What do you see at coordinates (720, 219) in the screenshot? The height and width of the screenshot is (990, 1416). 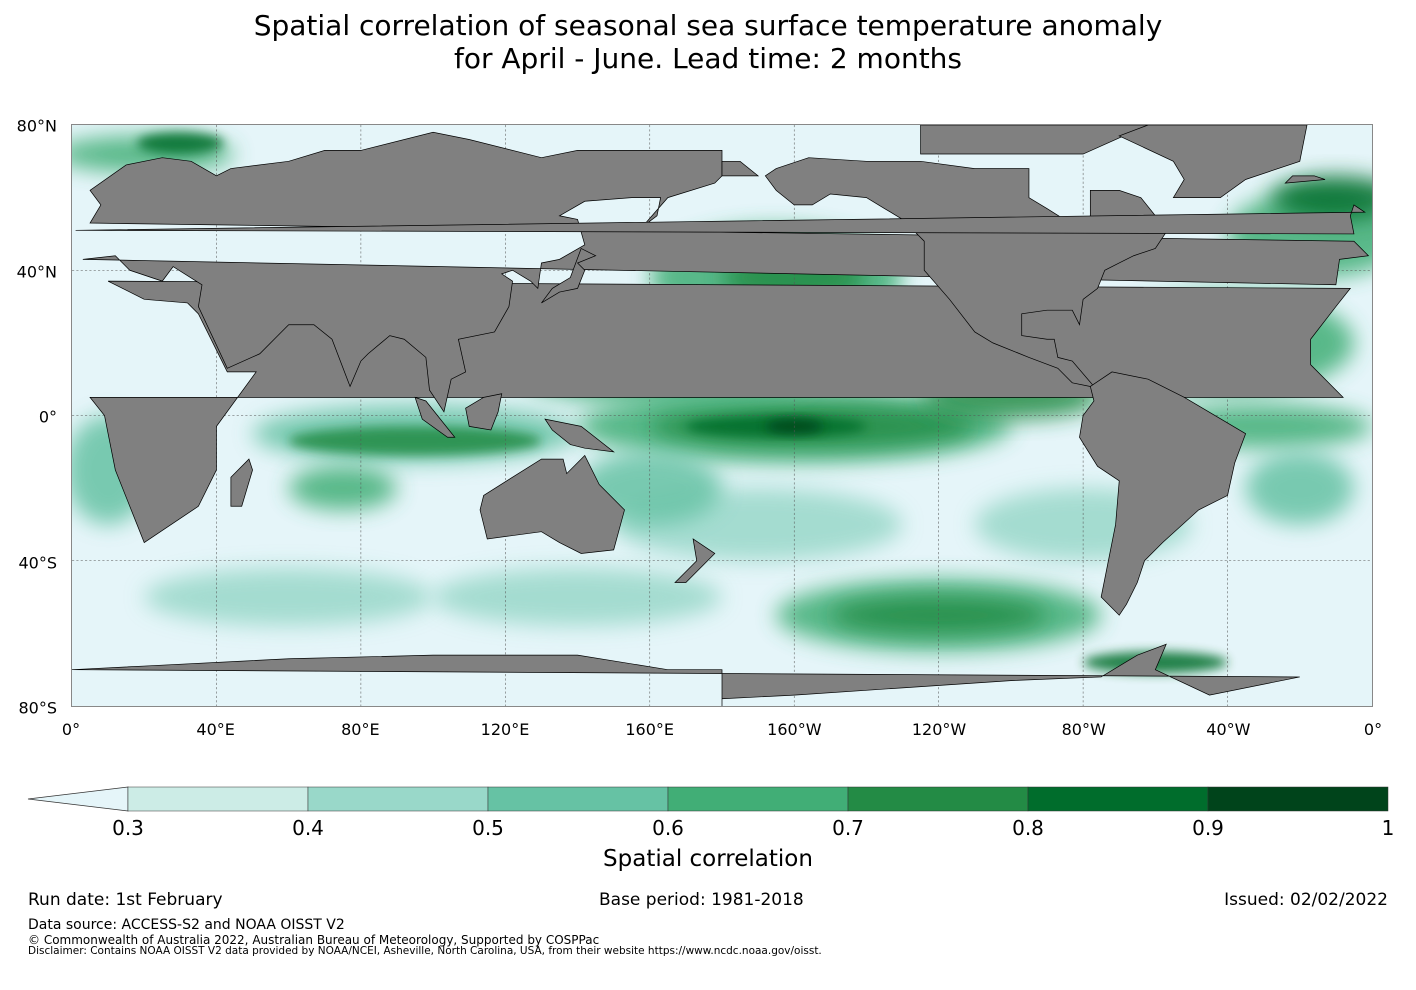 I see `land-uk` at bounding box center [720, 219].